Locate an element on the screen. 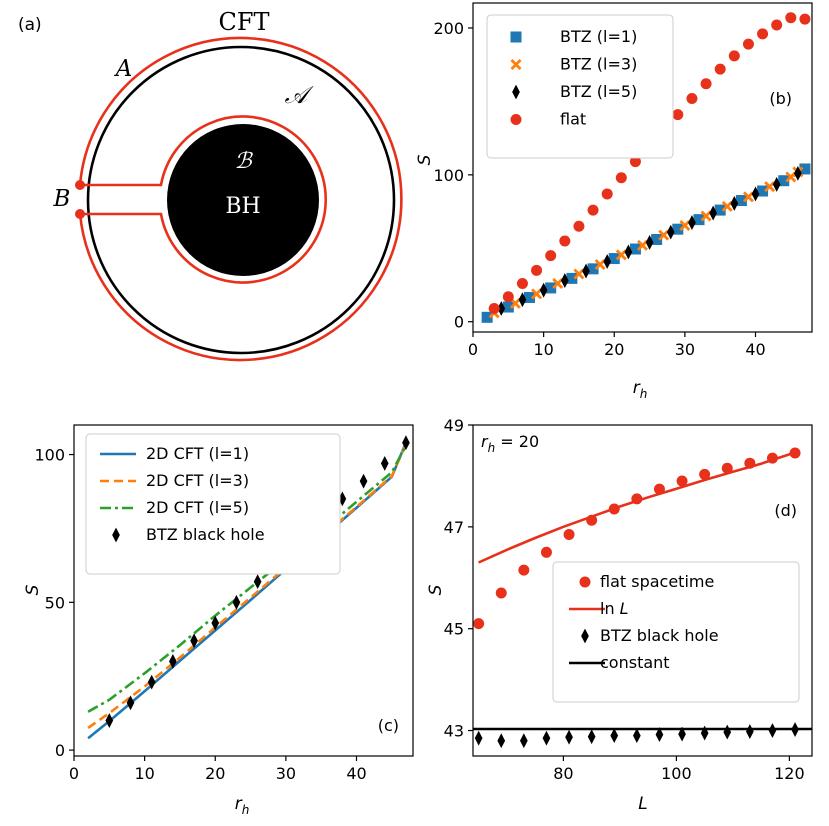  panel-b-ytick-label-2: 200 is located at coordinates (448, 28).